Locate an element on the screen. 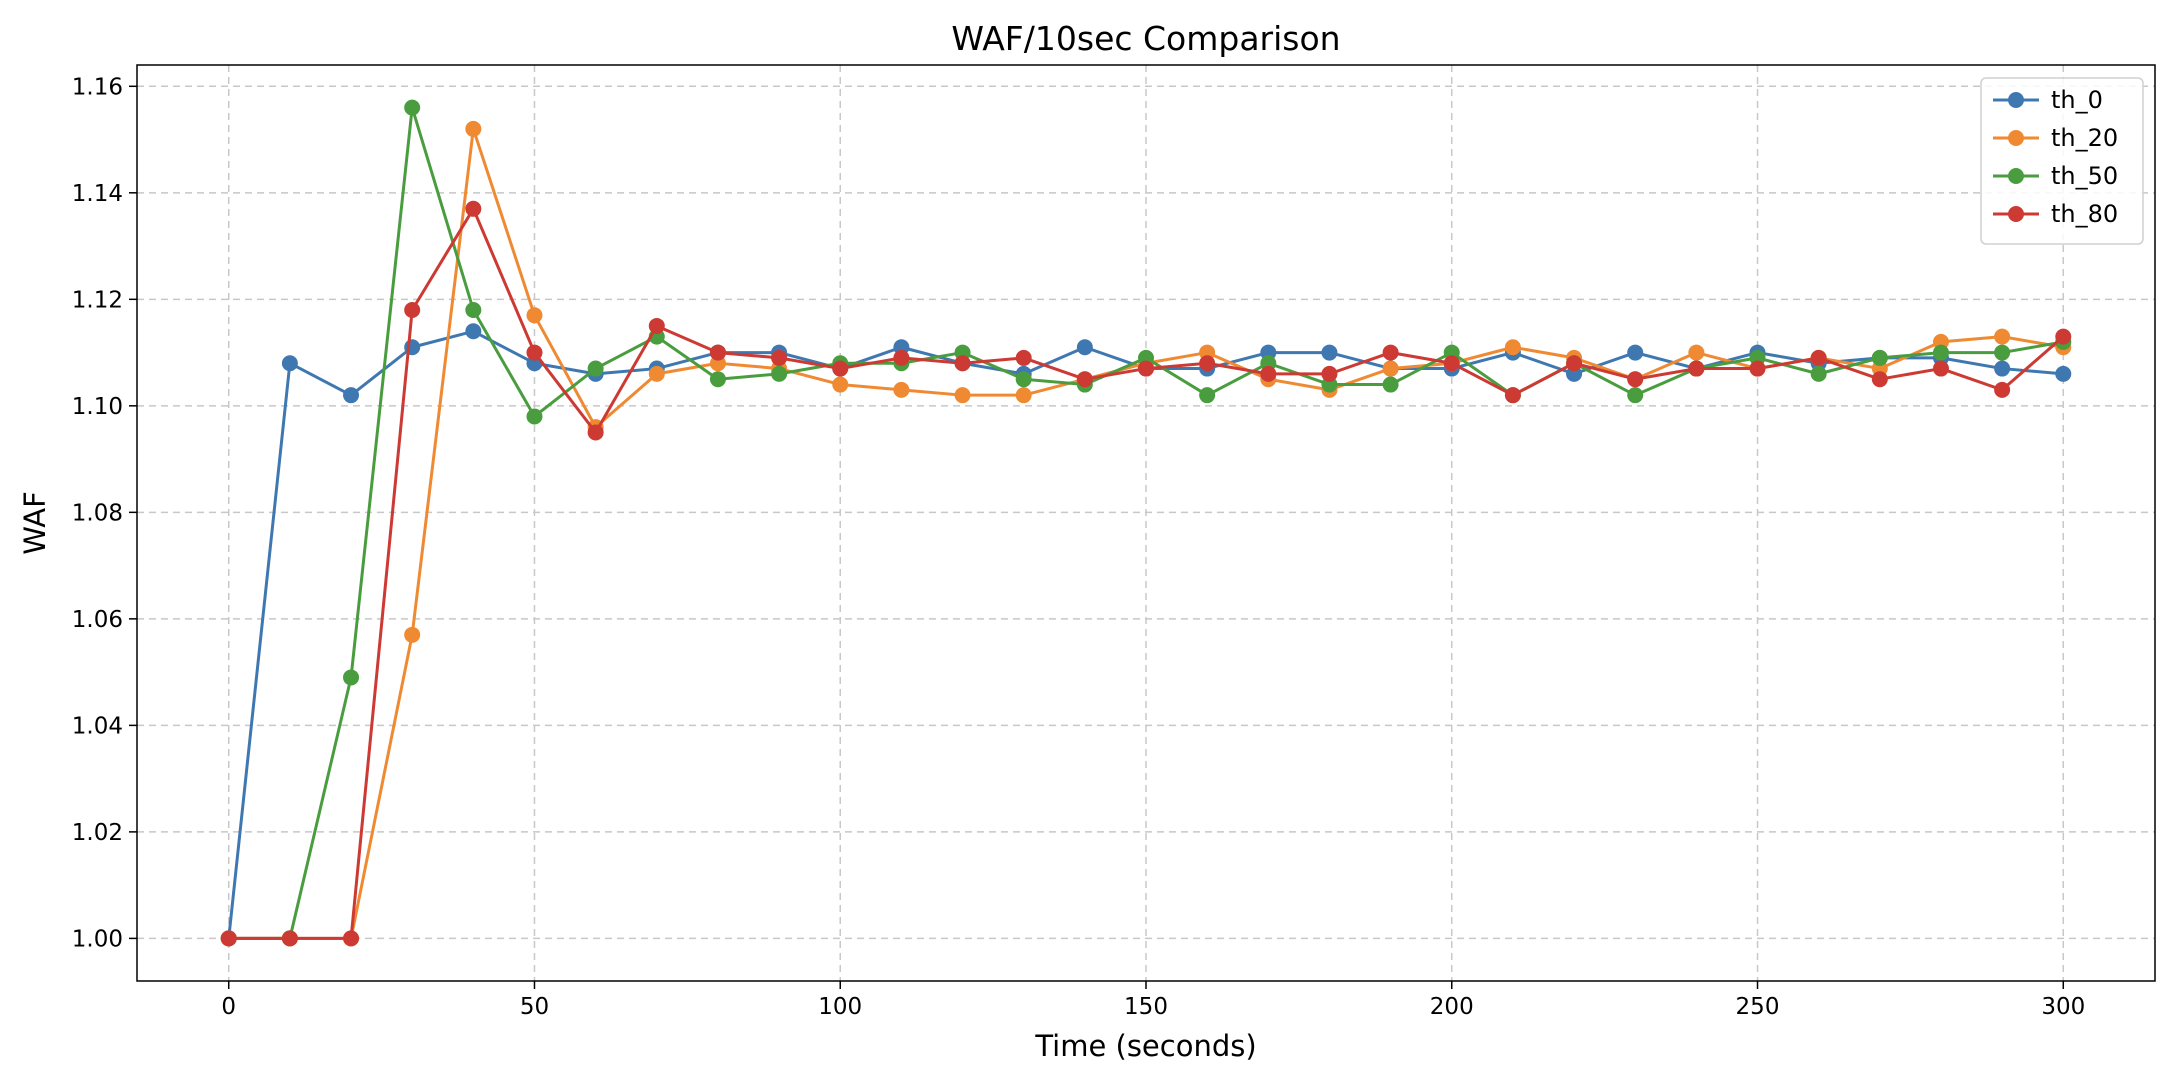 Image resolution: width=2178 pixels, height=1074 pixels. legend-item-th-20: th_20 is located at coordinates (2055, 138).